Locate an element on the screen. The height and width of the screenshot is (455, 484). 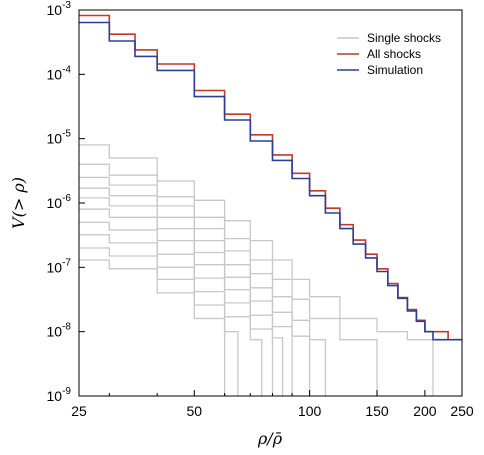
x-tick-label: 100 is located at coordinates (310, 411).